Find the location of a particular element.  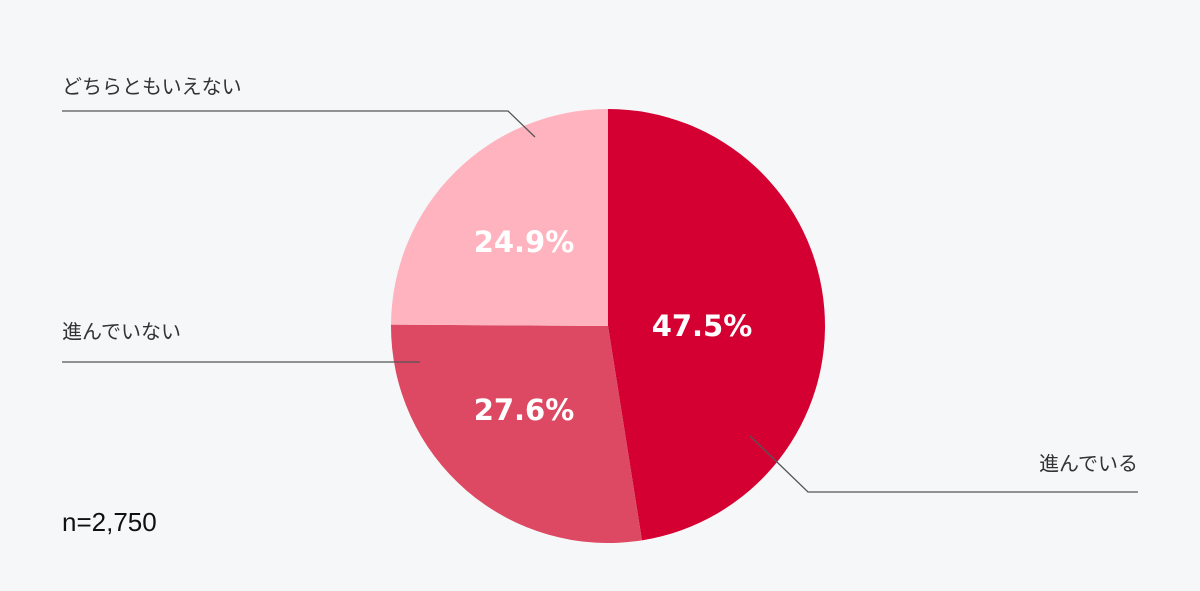

slice-label: 27.6% is located at coordinates (524, 410).